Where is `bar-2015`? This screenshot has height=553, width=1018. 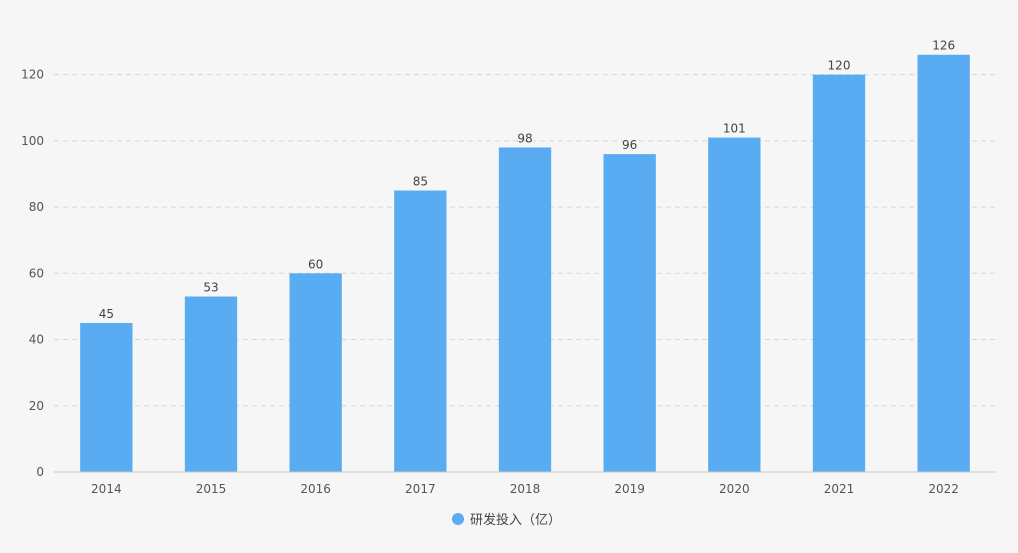 bar-2015 is located at coordinates (211, 384).